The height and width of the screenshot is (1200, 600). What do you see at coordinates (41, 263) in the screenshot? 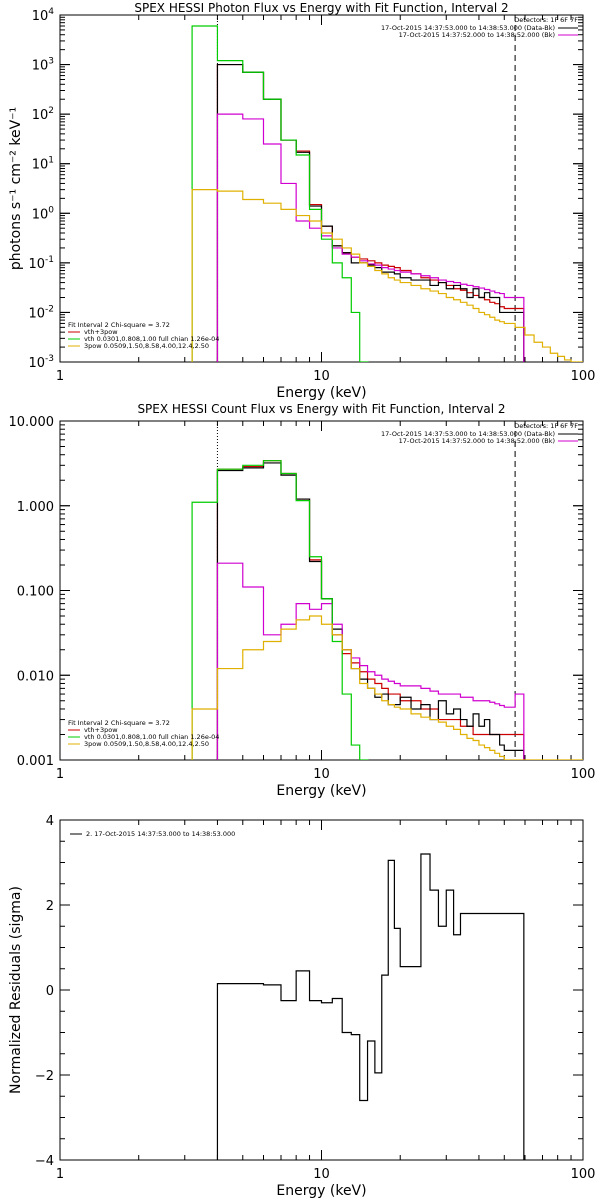
I see `y-tick-label: 10⁻¹` at bounding box center [41, 263].